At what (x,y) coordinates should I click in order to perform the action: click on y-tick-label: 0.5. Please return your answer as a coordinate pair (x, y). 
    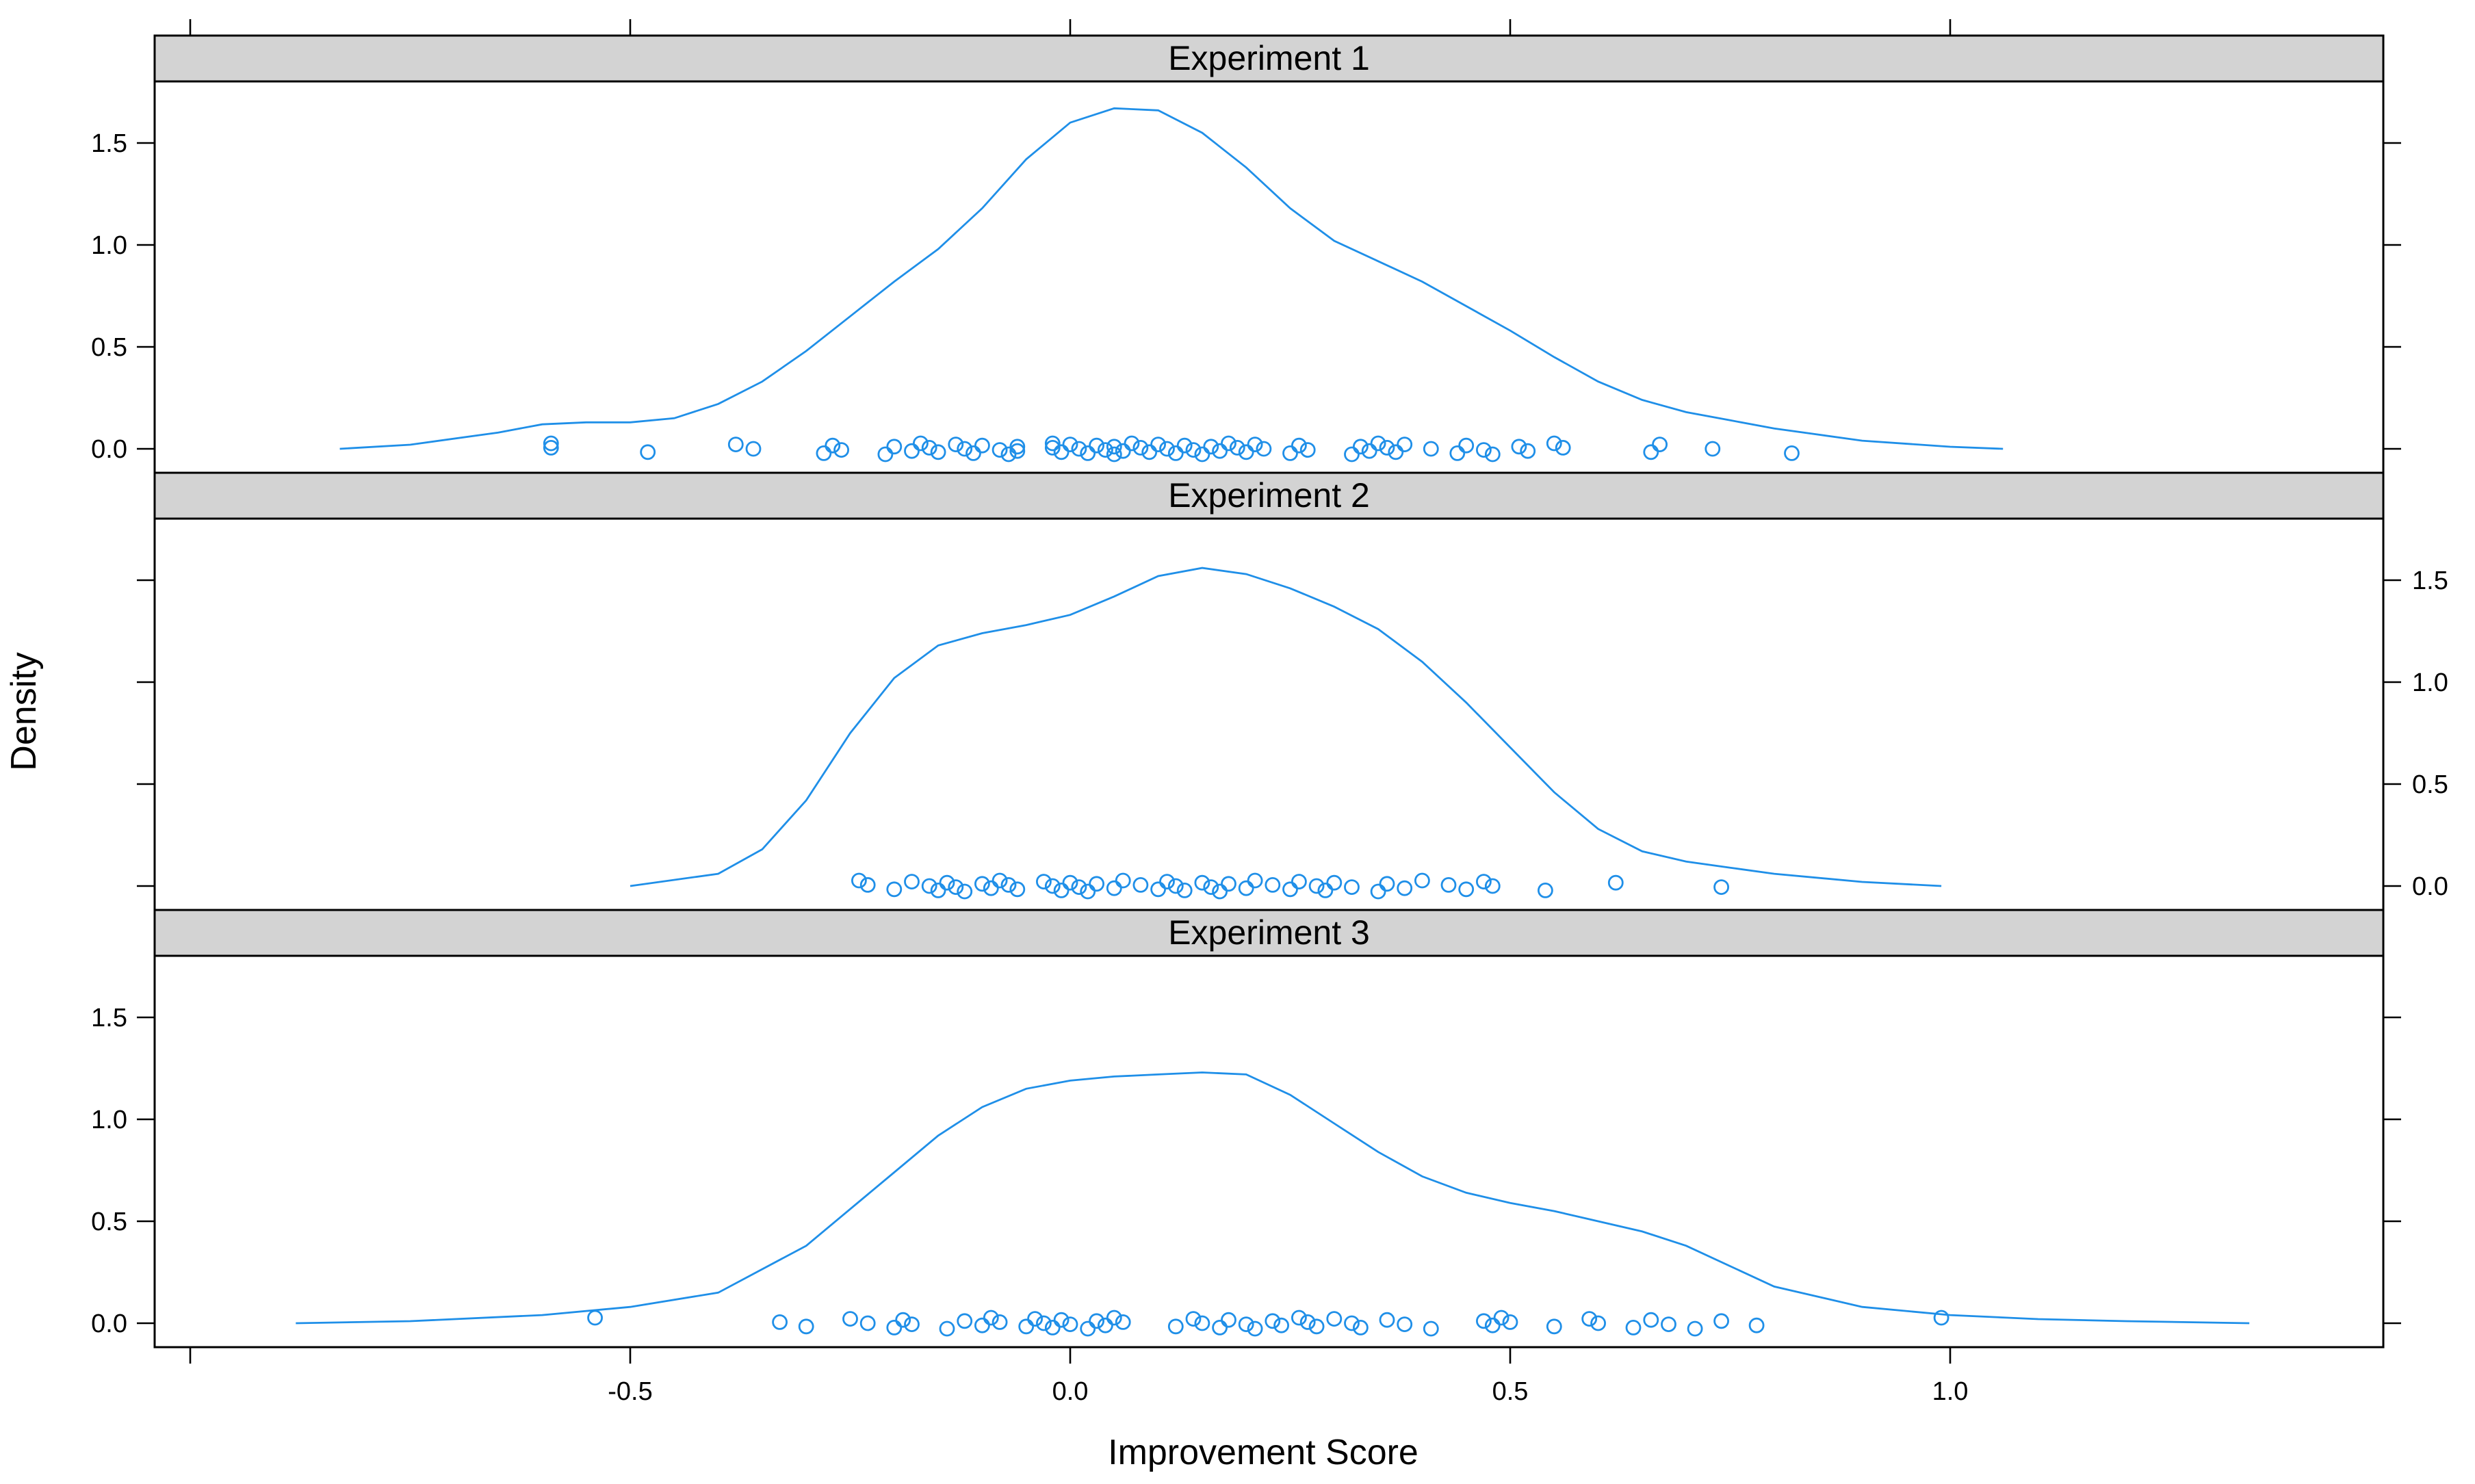
    Looking at the image, I should click on (2430, 784).